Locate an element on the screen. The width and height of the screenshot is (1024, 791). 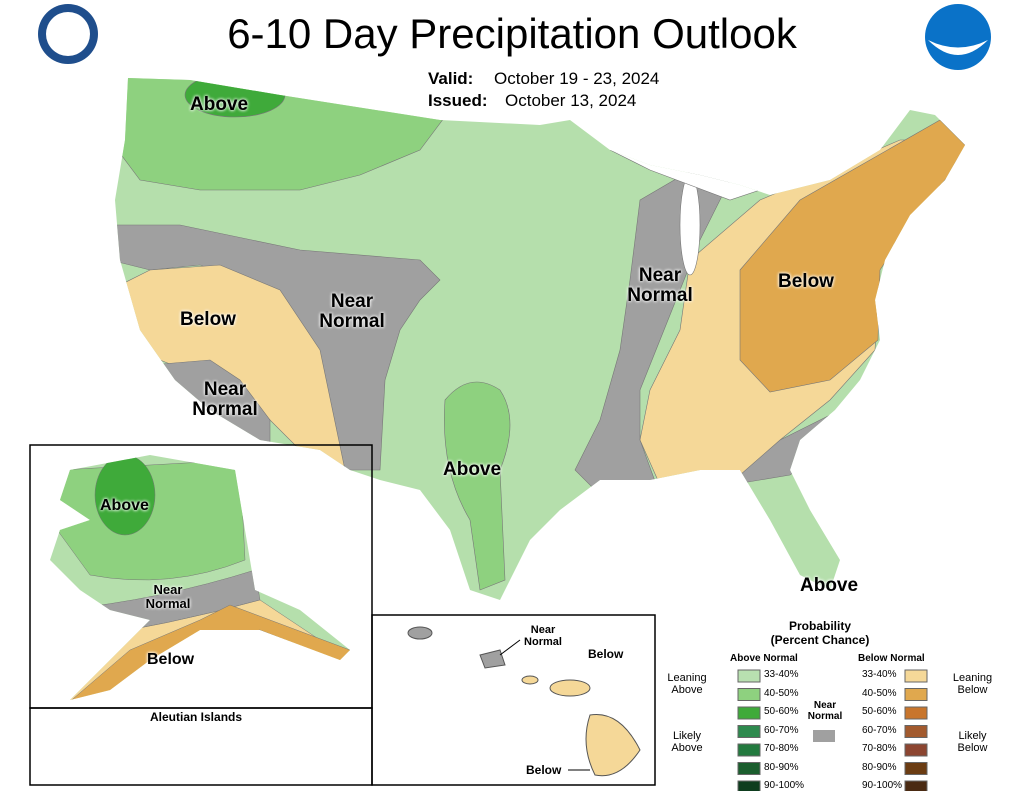
legend-group: Leaning Above is located at coordinates (687, 684).